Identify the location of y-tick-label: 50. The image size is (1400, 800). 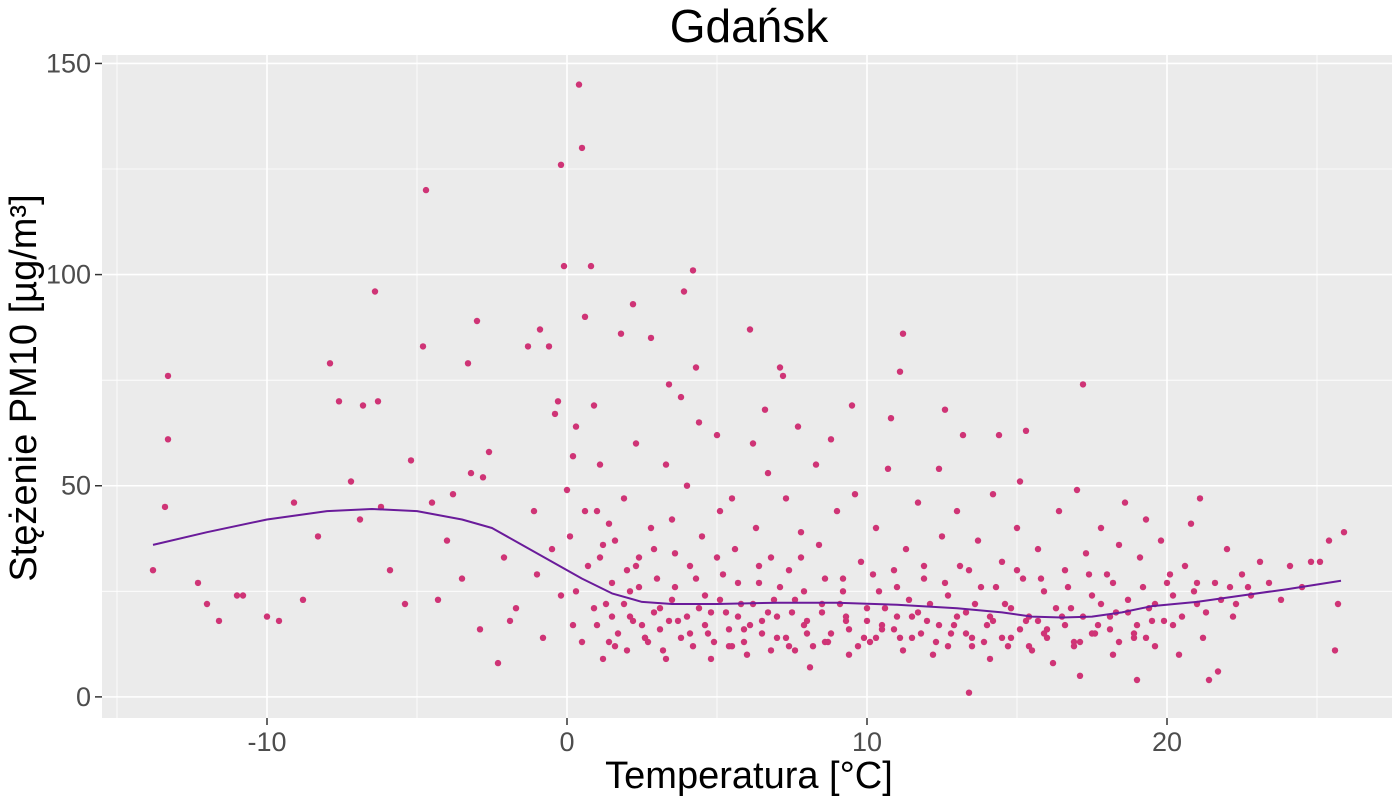
(76, 486).